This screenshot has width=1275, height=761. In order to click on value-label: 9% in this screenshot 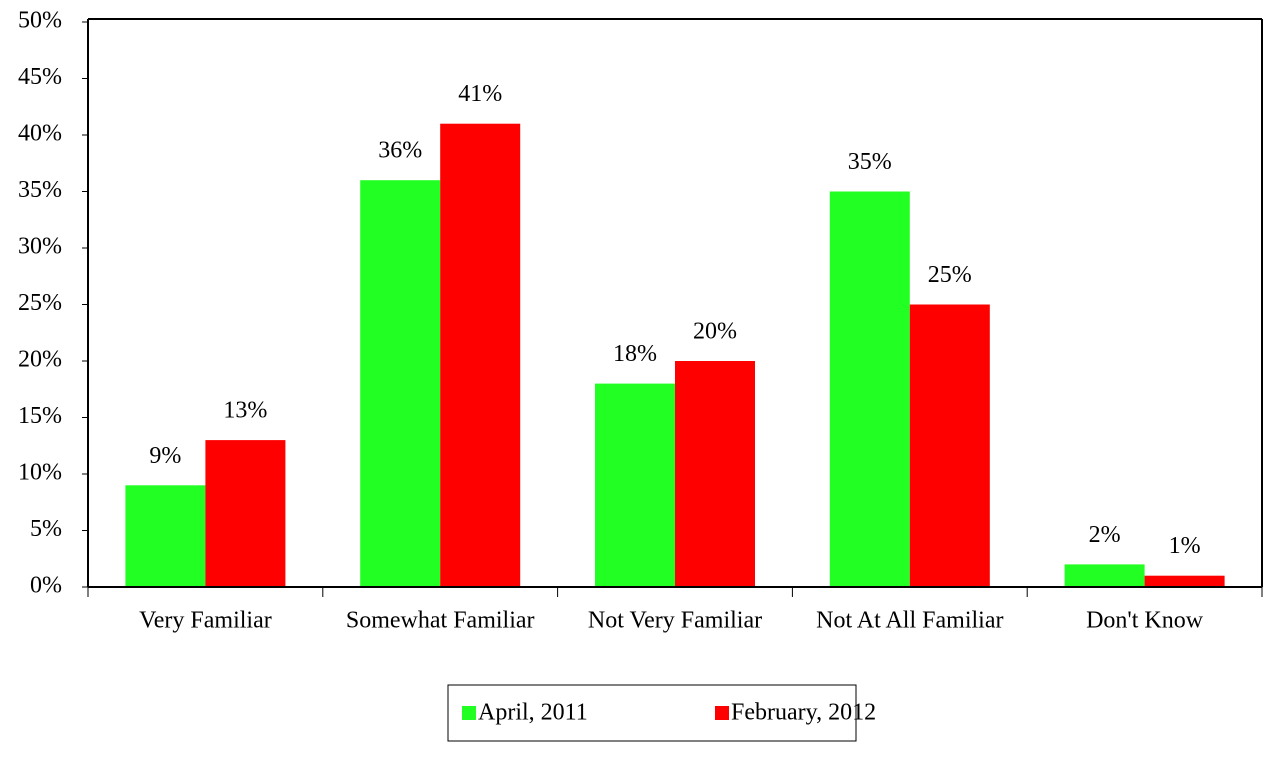, I will do `click(165, 456)`.